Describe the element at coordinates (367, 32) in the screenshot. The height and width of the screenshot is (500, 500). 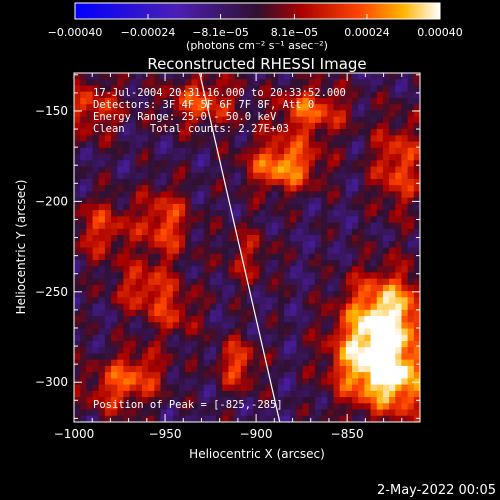
I see `colorbar-tick-label: 0.00024` at that location.